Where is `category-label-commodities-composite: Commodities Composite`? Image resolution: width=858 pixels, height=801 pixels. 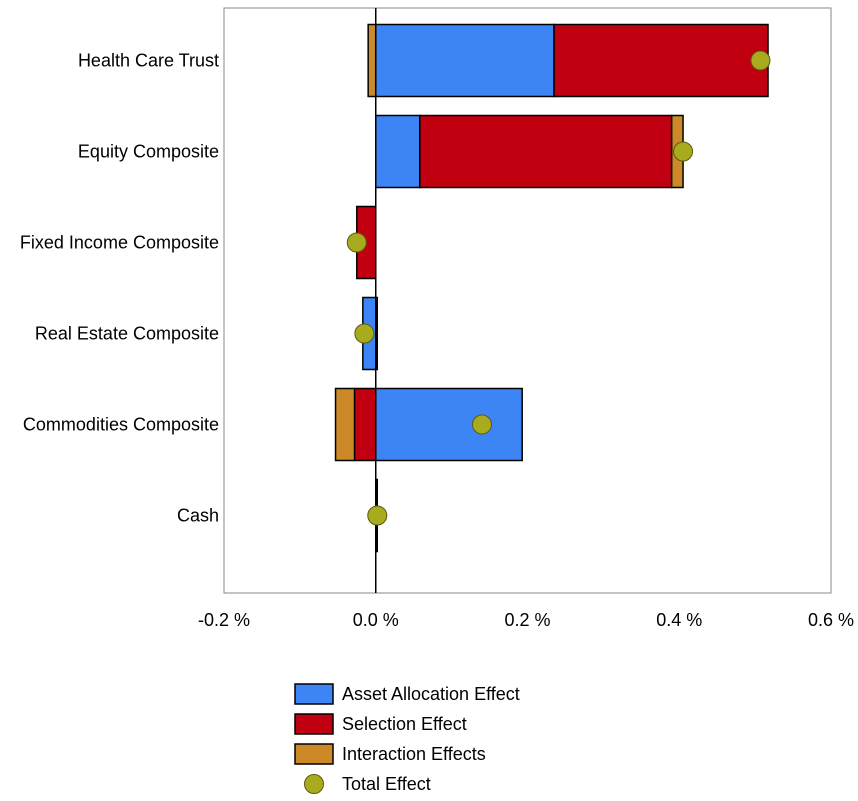
category-label-commodities-composite: Commodities Composite is located at coordinates (121, 425).